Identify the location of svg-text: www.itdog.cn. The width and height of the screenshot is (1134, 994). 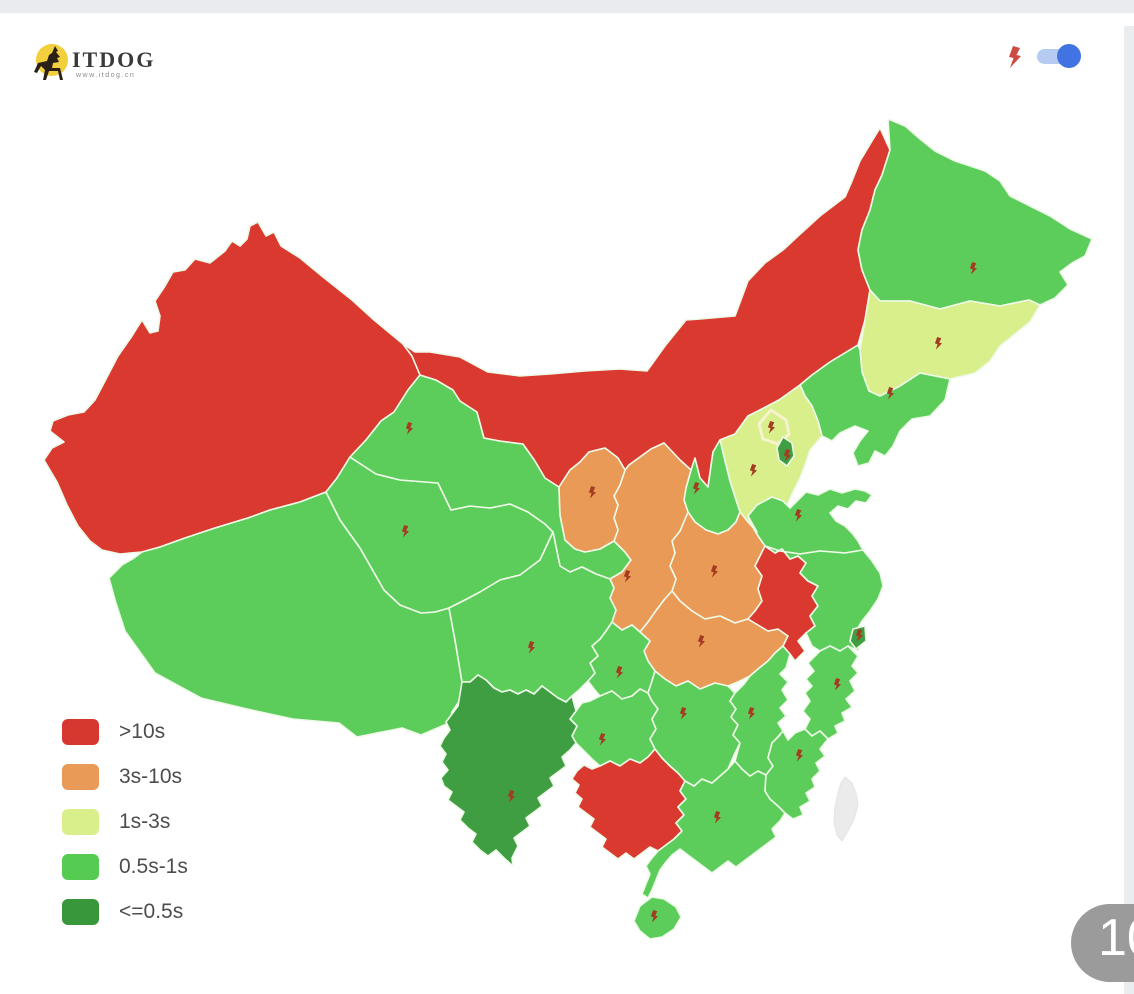
(105, 75).